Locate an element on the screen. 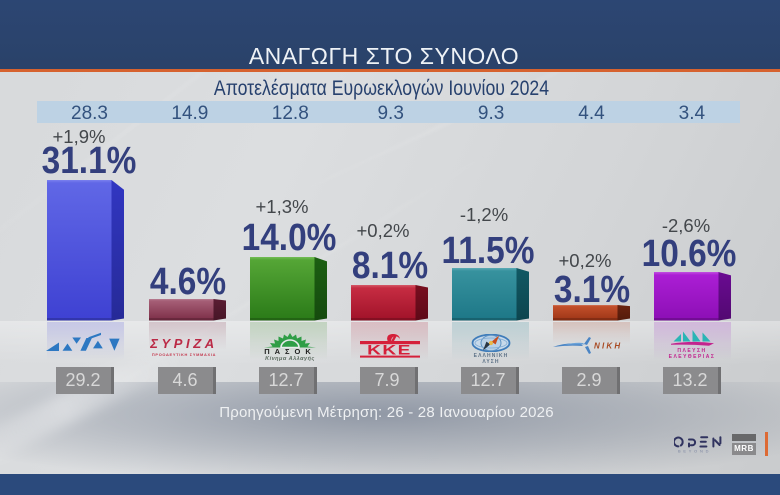 This screenshot has width=780, height=495. svg-text: ΝΙΚΗ is located at coordinates (608, 345).